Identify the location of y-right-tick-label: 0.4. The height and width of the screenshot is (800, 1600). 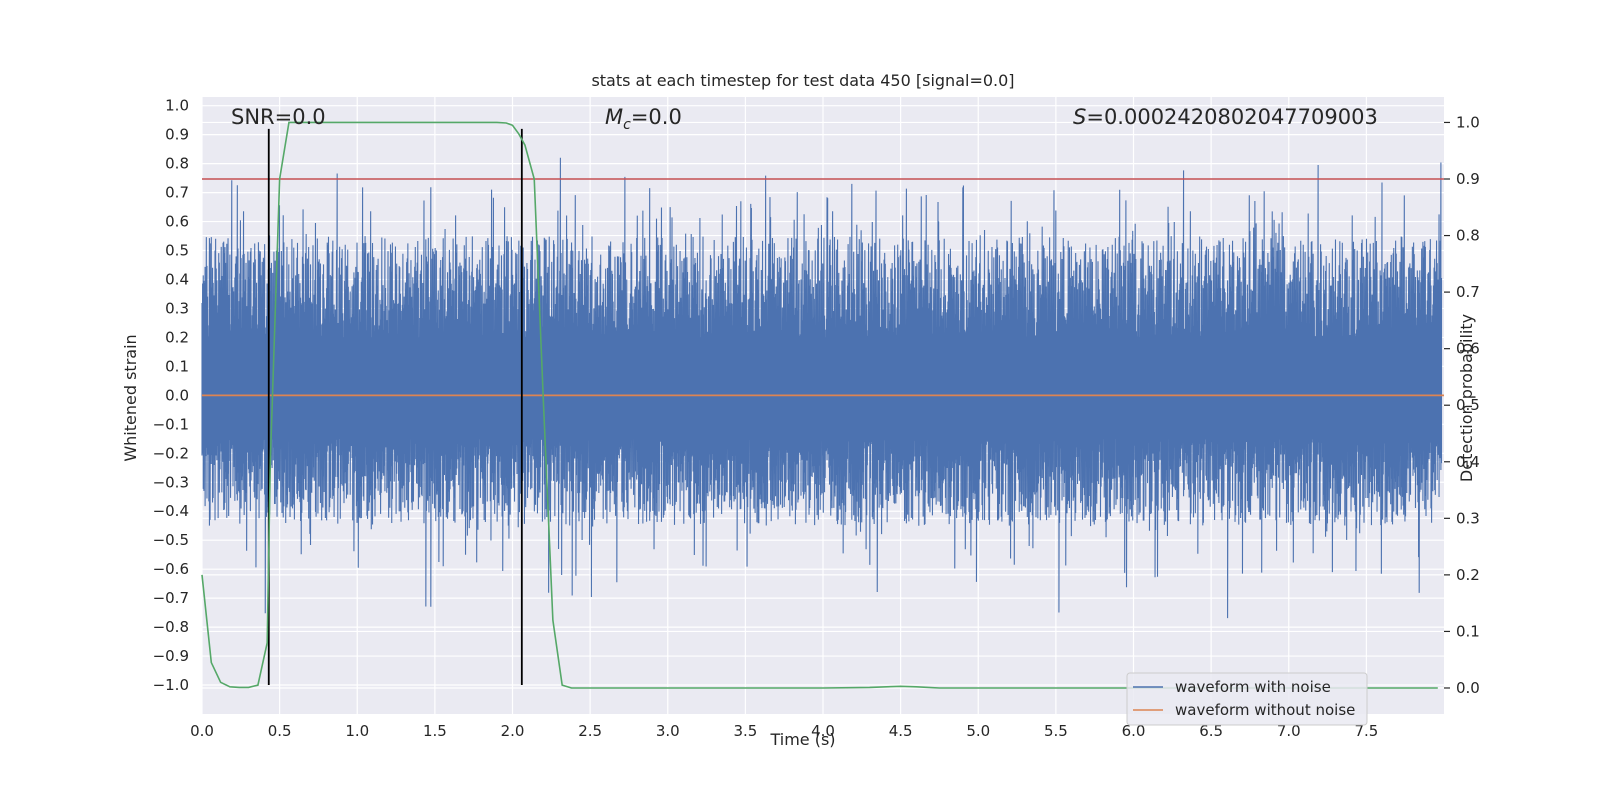
(1468, 462).